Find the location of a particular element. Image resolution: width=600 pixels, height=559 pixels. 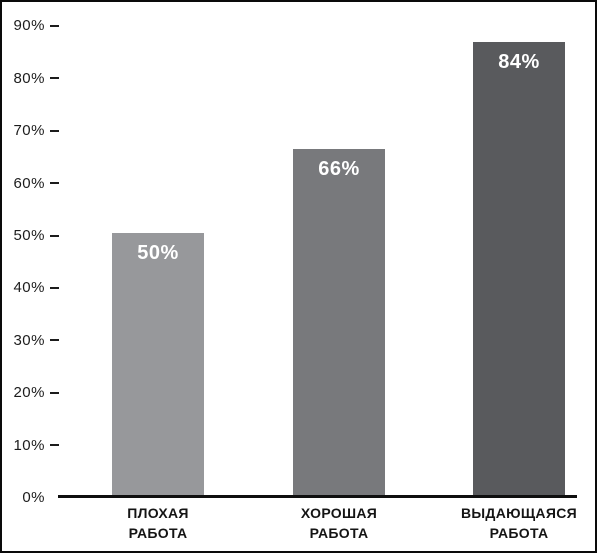

y-axis-tick-label: 50% is located at coordinates (29, 236).